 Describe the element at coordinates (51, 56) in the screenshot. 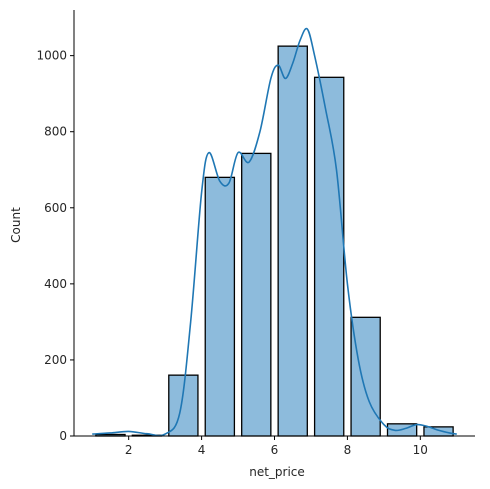

I see `y-tick-label: 1000` at that location.